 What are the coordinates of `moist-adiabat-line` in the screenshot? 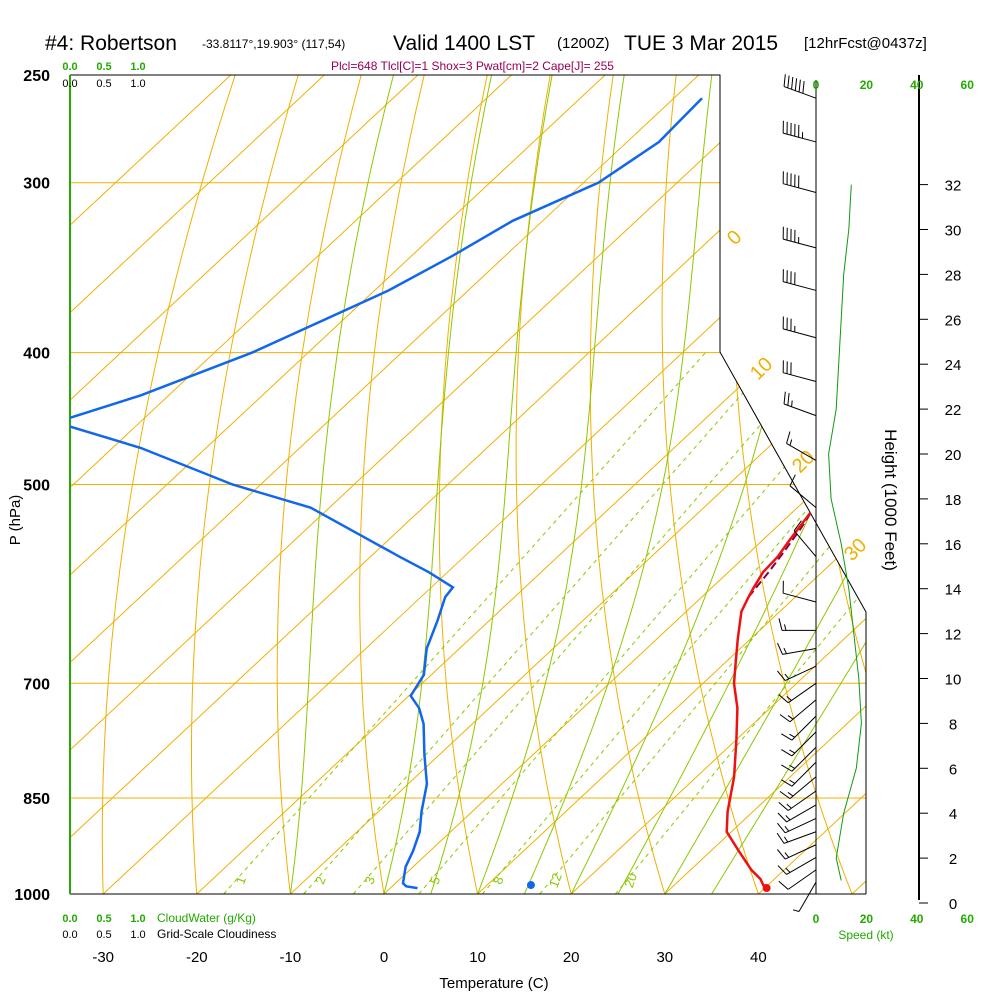 It's located at (551, 484).